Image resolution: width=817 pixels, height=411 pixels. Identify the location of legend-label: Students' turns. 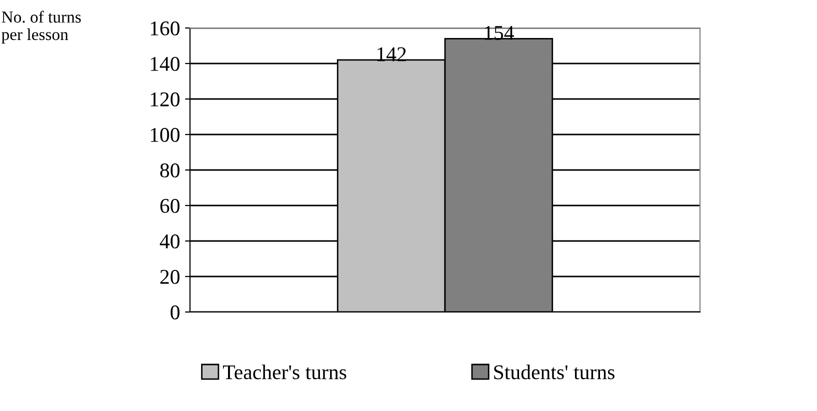
(554, 372).